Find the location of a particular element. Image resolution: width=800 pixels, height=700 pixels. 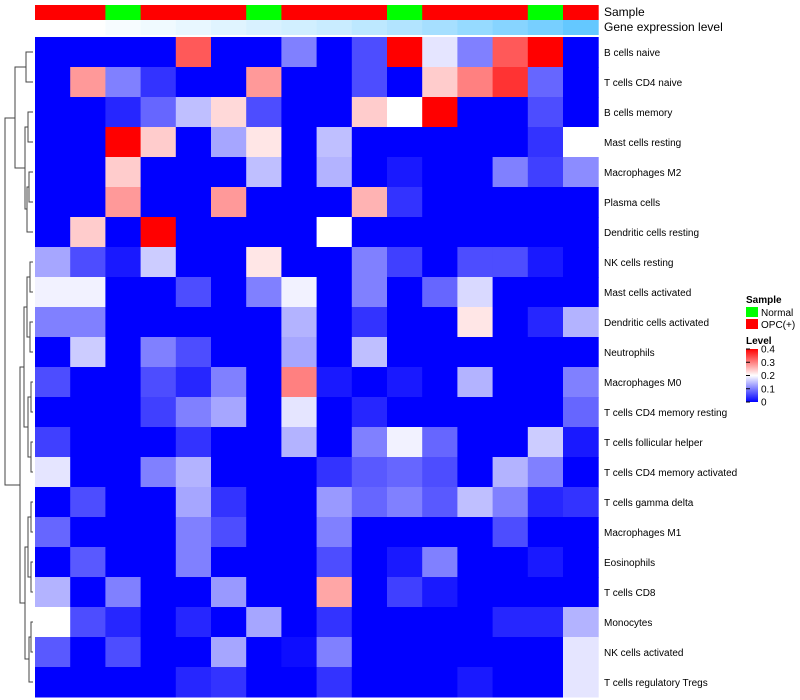

row-label: T cells follicular helper is located at coordinates (653, 443).